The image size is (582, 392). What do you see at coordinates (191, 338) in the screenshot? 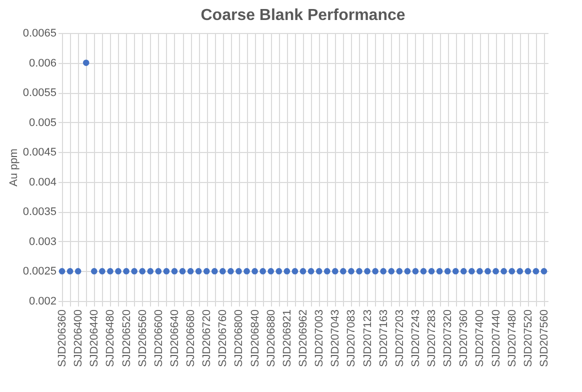
I see `x-tick-label: SJD206680` at bounding box center [191, 338].